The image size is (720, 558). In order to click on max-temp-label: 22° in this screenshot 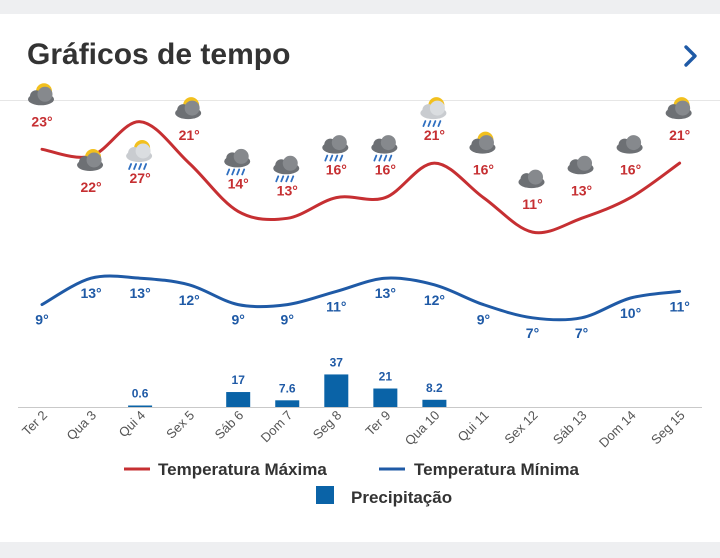, I will do `click(90, 187)`.